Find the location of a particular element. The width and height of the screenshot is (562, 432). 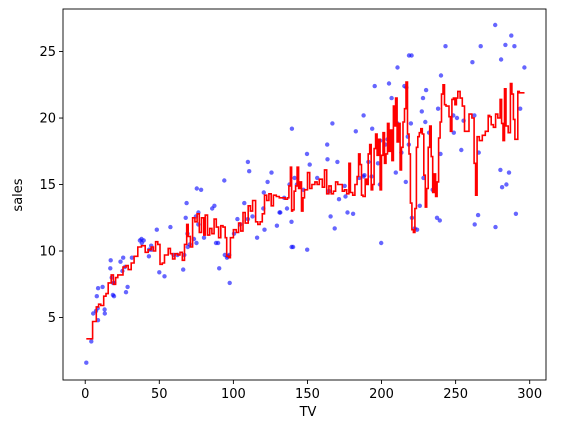

x-tick-label: 300 is located at coordinates (529, 394).